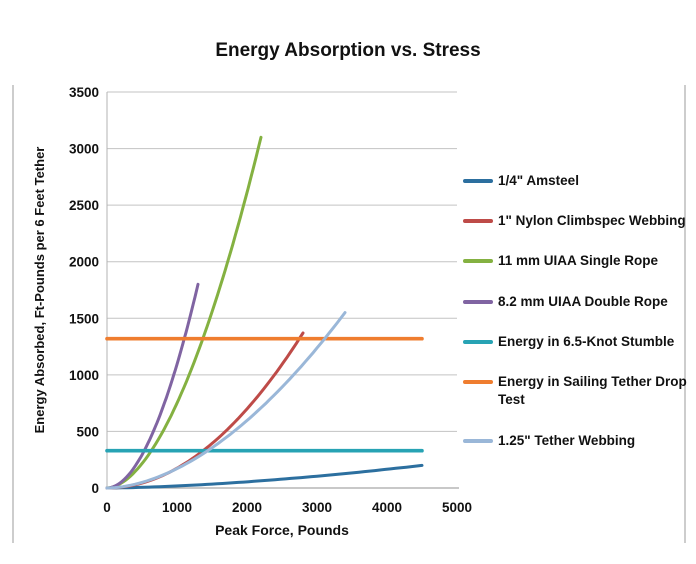 The width and height of the screenshot is (696, 564). Describe the element at coordinates (13, 314) in the screenshot. I see `scan-edge-line-left` at that location.